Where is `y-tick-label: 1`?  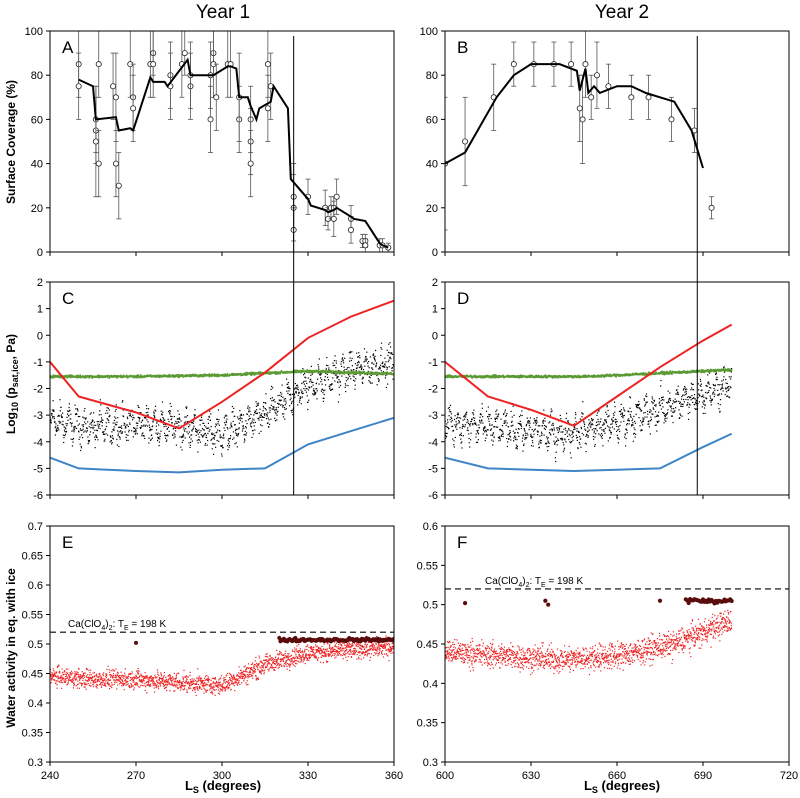 y-tick-label: 1 is located at coordinates (435, 310).